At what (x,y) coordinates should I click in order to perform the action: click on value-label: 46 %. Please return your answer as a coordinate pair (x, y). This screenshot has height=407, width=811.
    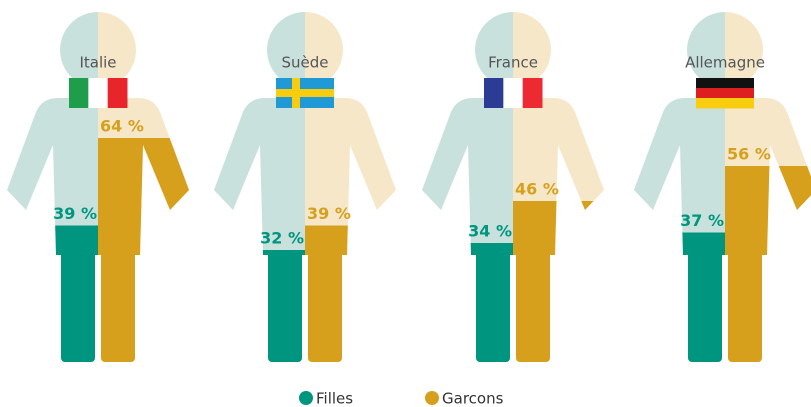
    Looking at the image, I should click on (537, 189).